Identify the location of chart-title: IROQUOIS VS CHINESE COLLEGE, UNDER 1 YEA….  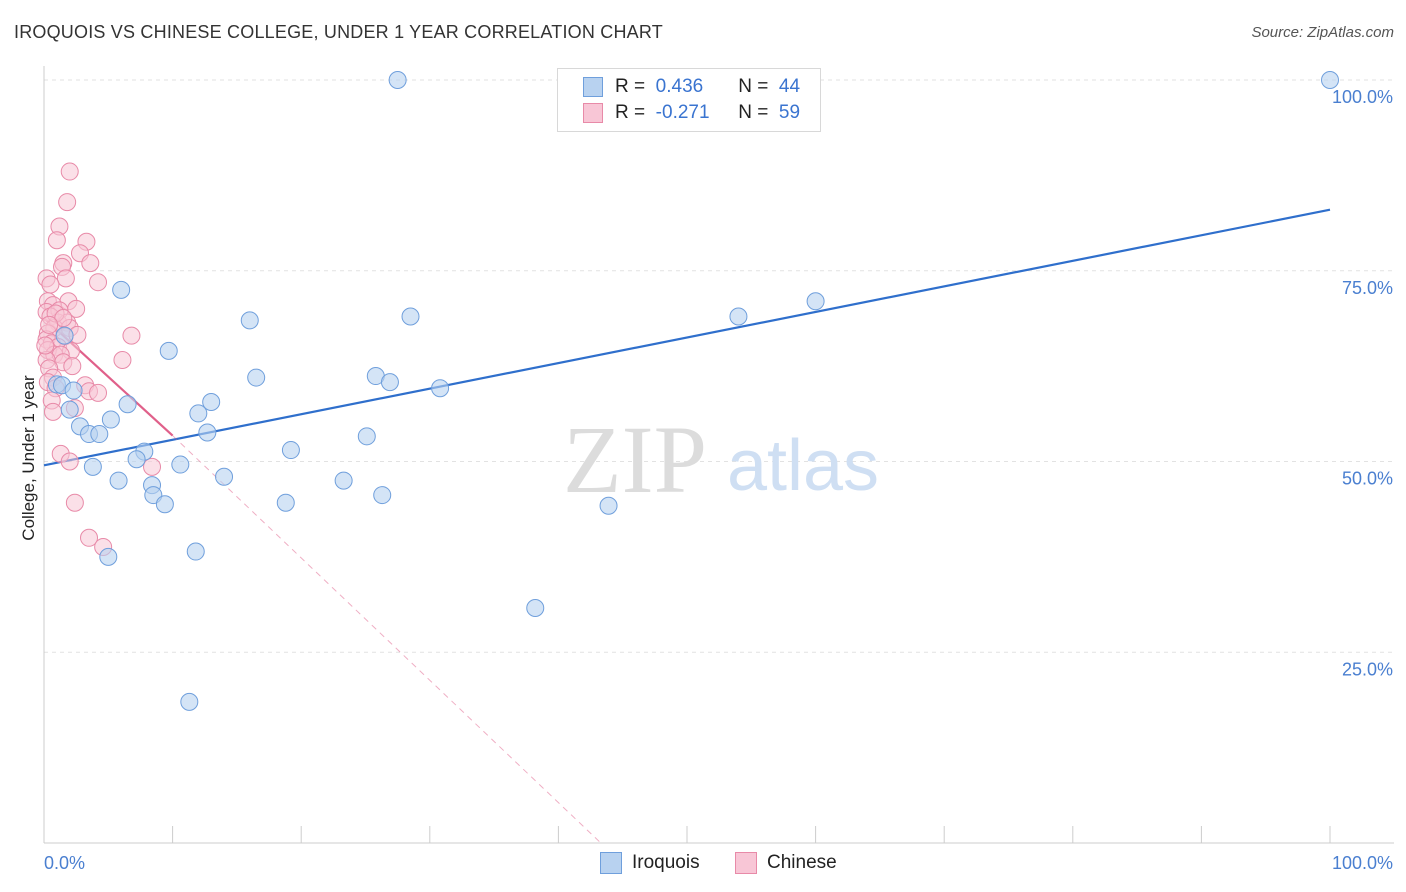
(338, 32).